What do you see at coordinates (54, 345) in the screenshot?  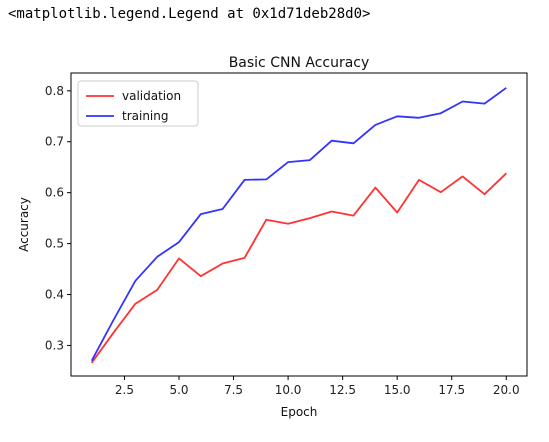 I see `y-tick-label: 0.3` at bounding box center [54, 345].